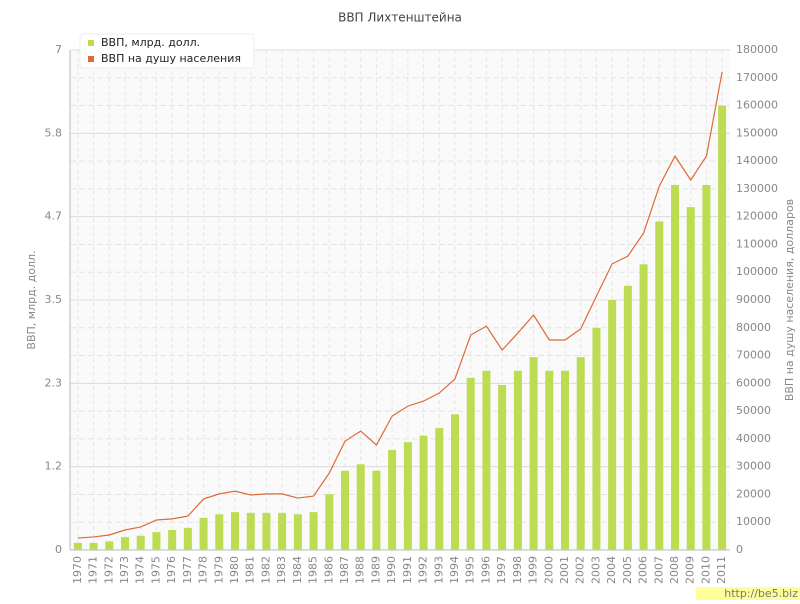 This screenshot has width=800, height=604. What do you see at coordinates (753, 327) in the screenshot?
I see `y2-tick-label: 80000` at bounding box center [753, 327].